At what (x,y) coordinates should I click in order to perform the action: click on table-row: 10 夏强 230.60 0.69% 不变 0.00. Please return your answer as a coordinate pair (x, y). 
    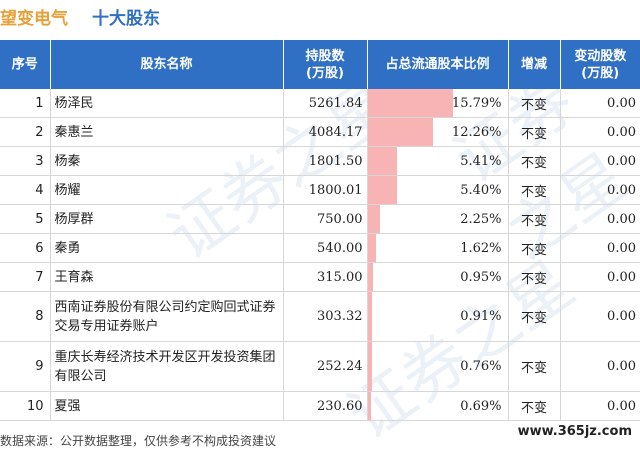
    Looking at the image, I should click on (320, 406).